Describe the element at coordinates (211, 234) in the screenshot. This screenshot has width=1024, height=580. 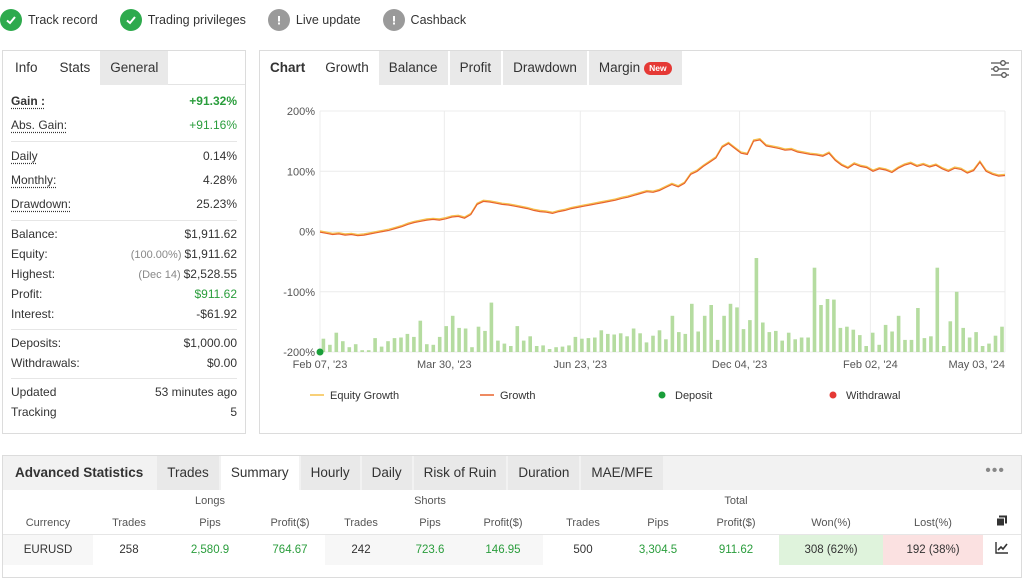
I see `balance-value: $1,911.62` at that location.